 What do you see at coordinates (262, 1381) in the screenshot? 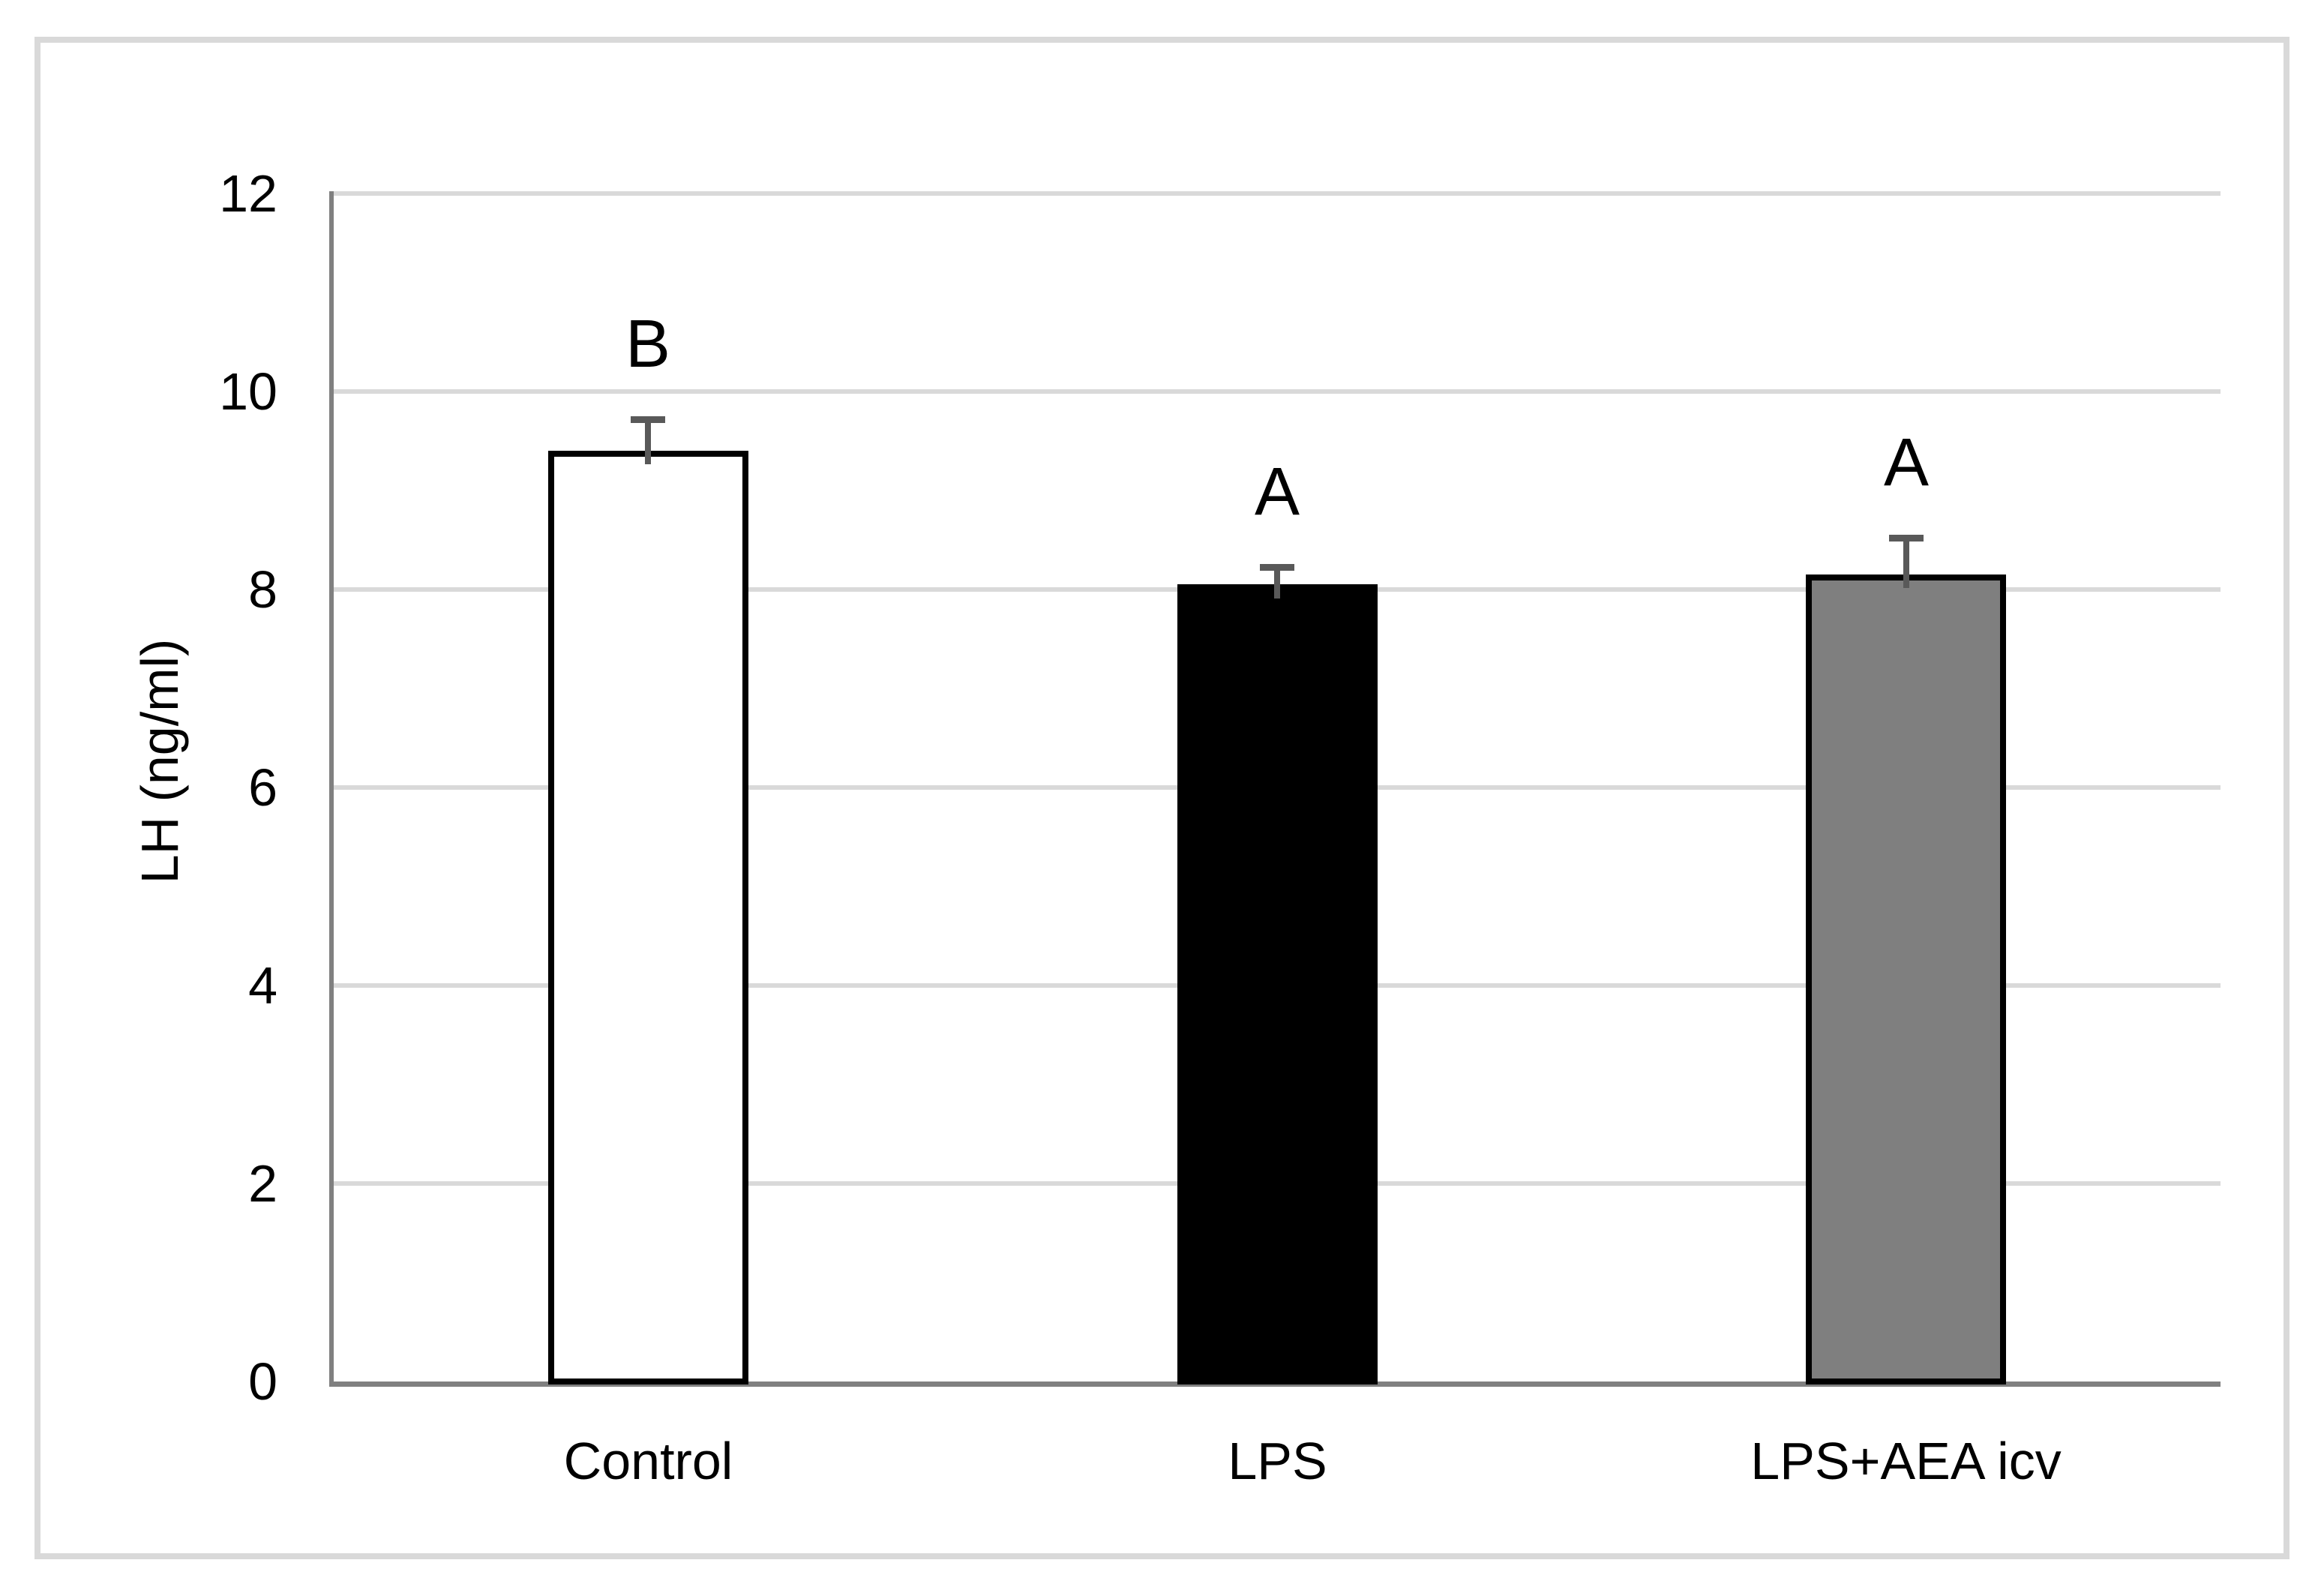
I see `y-tick-label: 0` at bounding box center [262, 1381].